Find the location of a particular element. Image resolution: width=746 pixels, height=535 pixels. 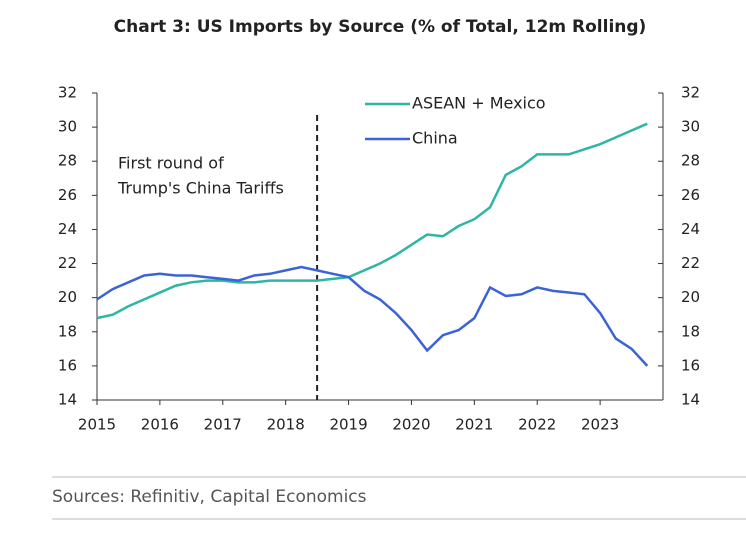

y2-tick-label: 28 is located at coordinates (690, 161).